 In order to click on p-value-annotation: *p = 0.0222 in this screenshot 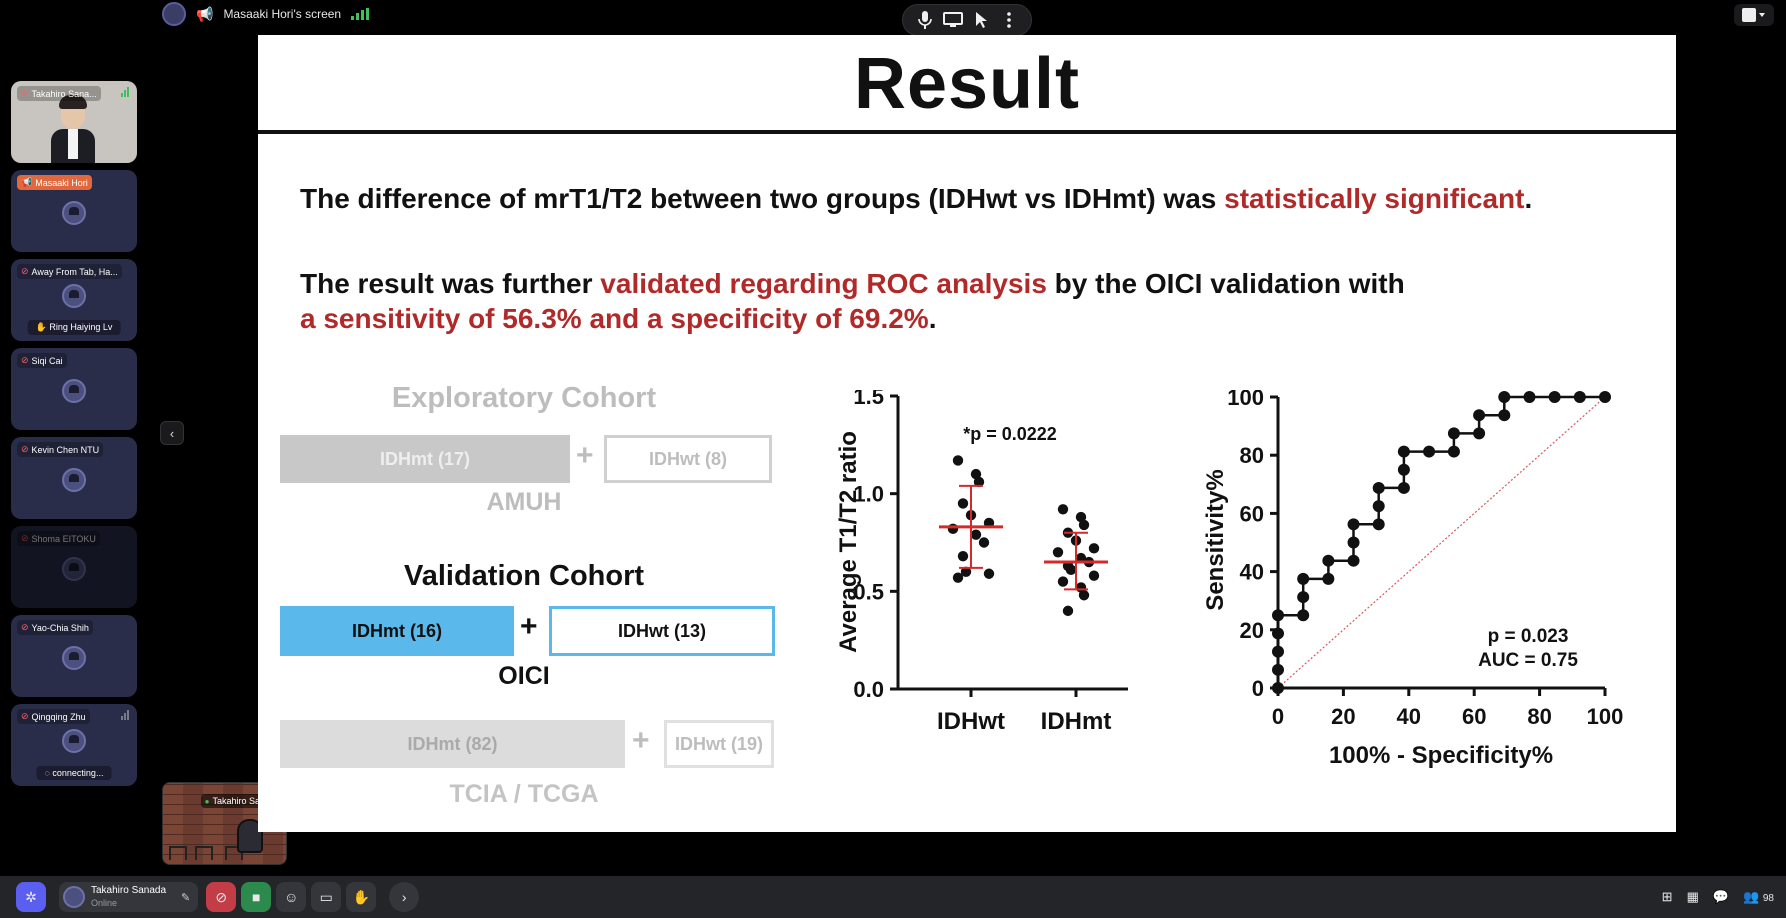, I will do `click(1010, 434)`.